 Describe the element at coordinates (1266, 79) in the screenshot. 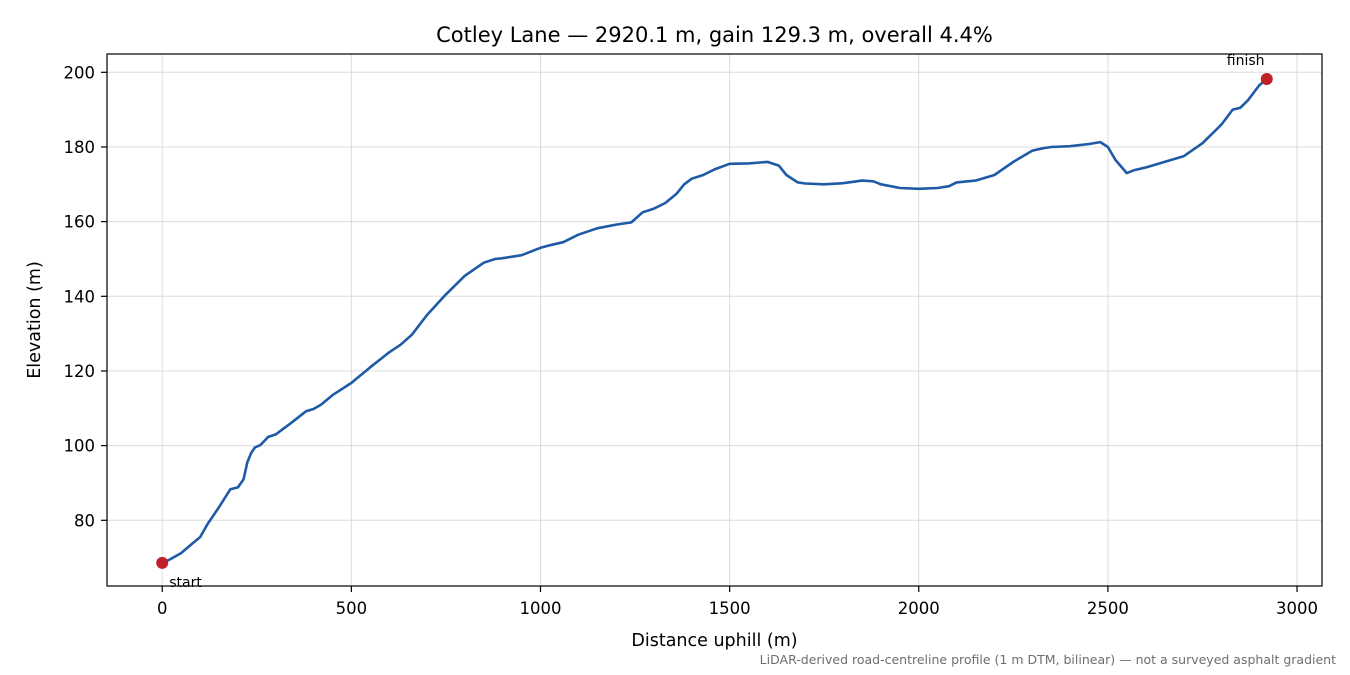

I see `finish-marker` at that location.